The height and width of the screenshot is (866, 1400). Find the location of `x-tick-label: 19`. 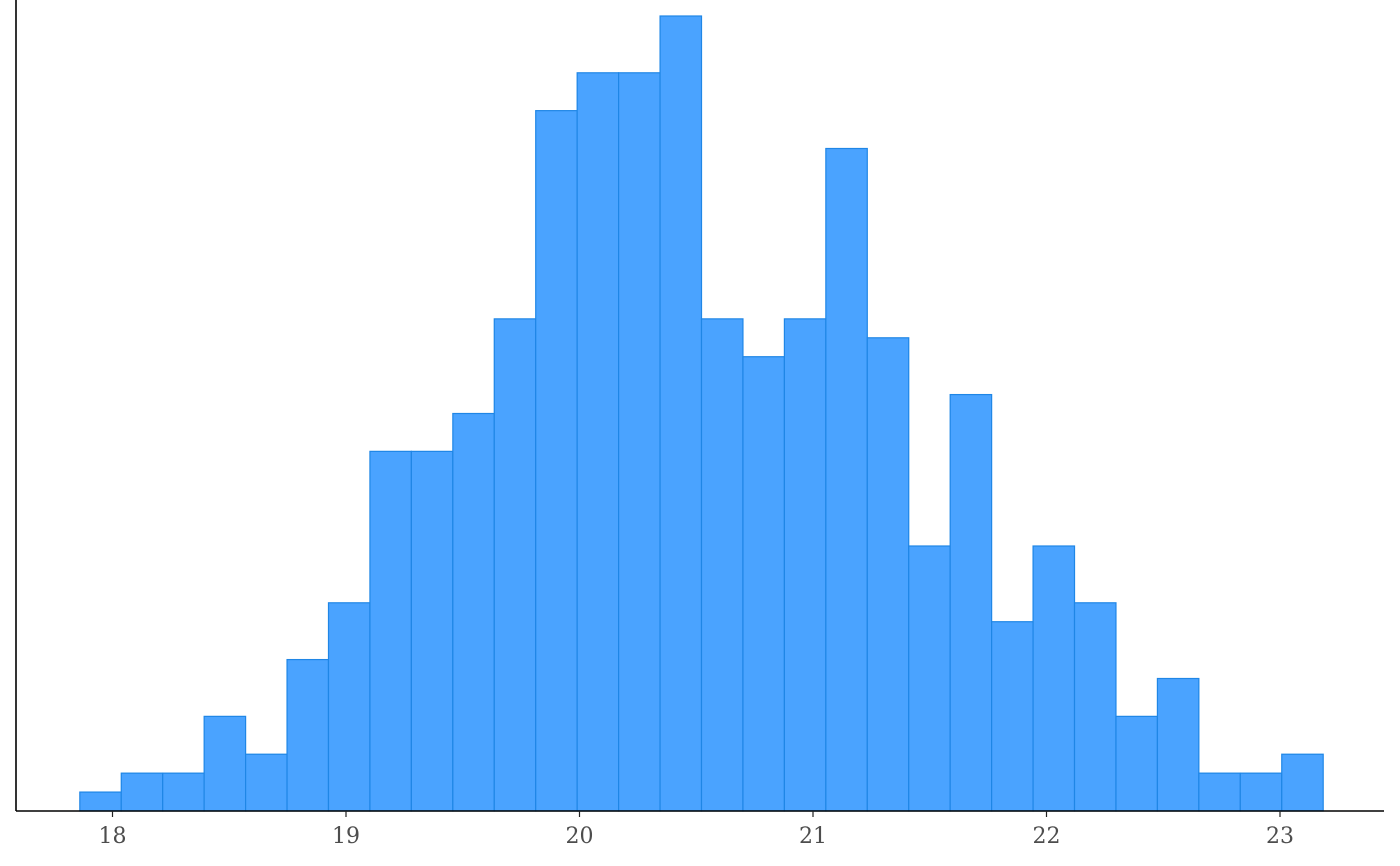

x-tick-label: 19 is located at coordinates (346, 836).